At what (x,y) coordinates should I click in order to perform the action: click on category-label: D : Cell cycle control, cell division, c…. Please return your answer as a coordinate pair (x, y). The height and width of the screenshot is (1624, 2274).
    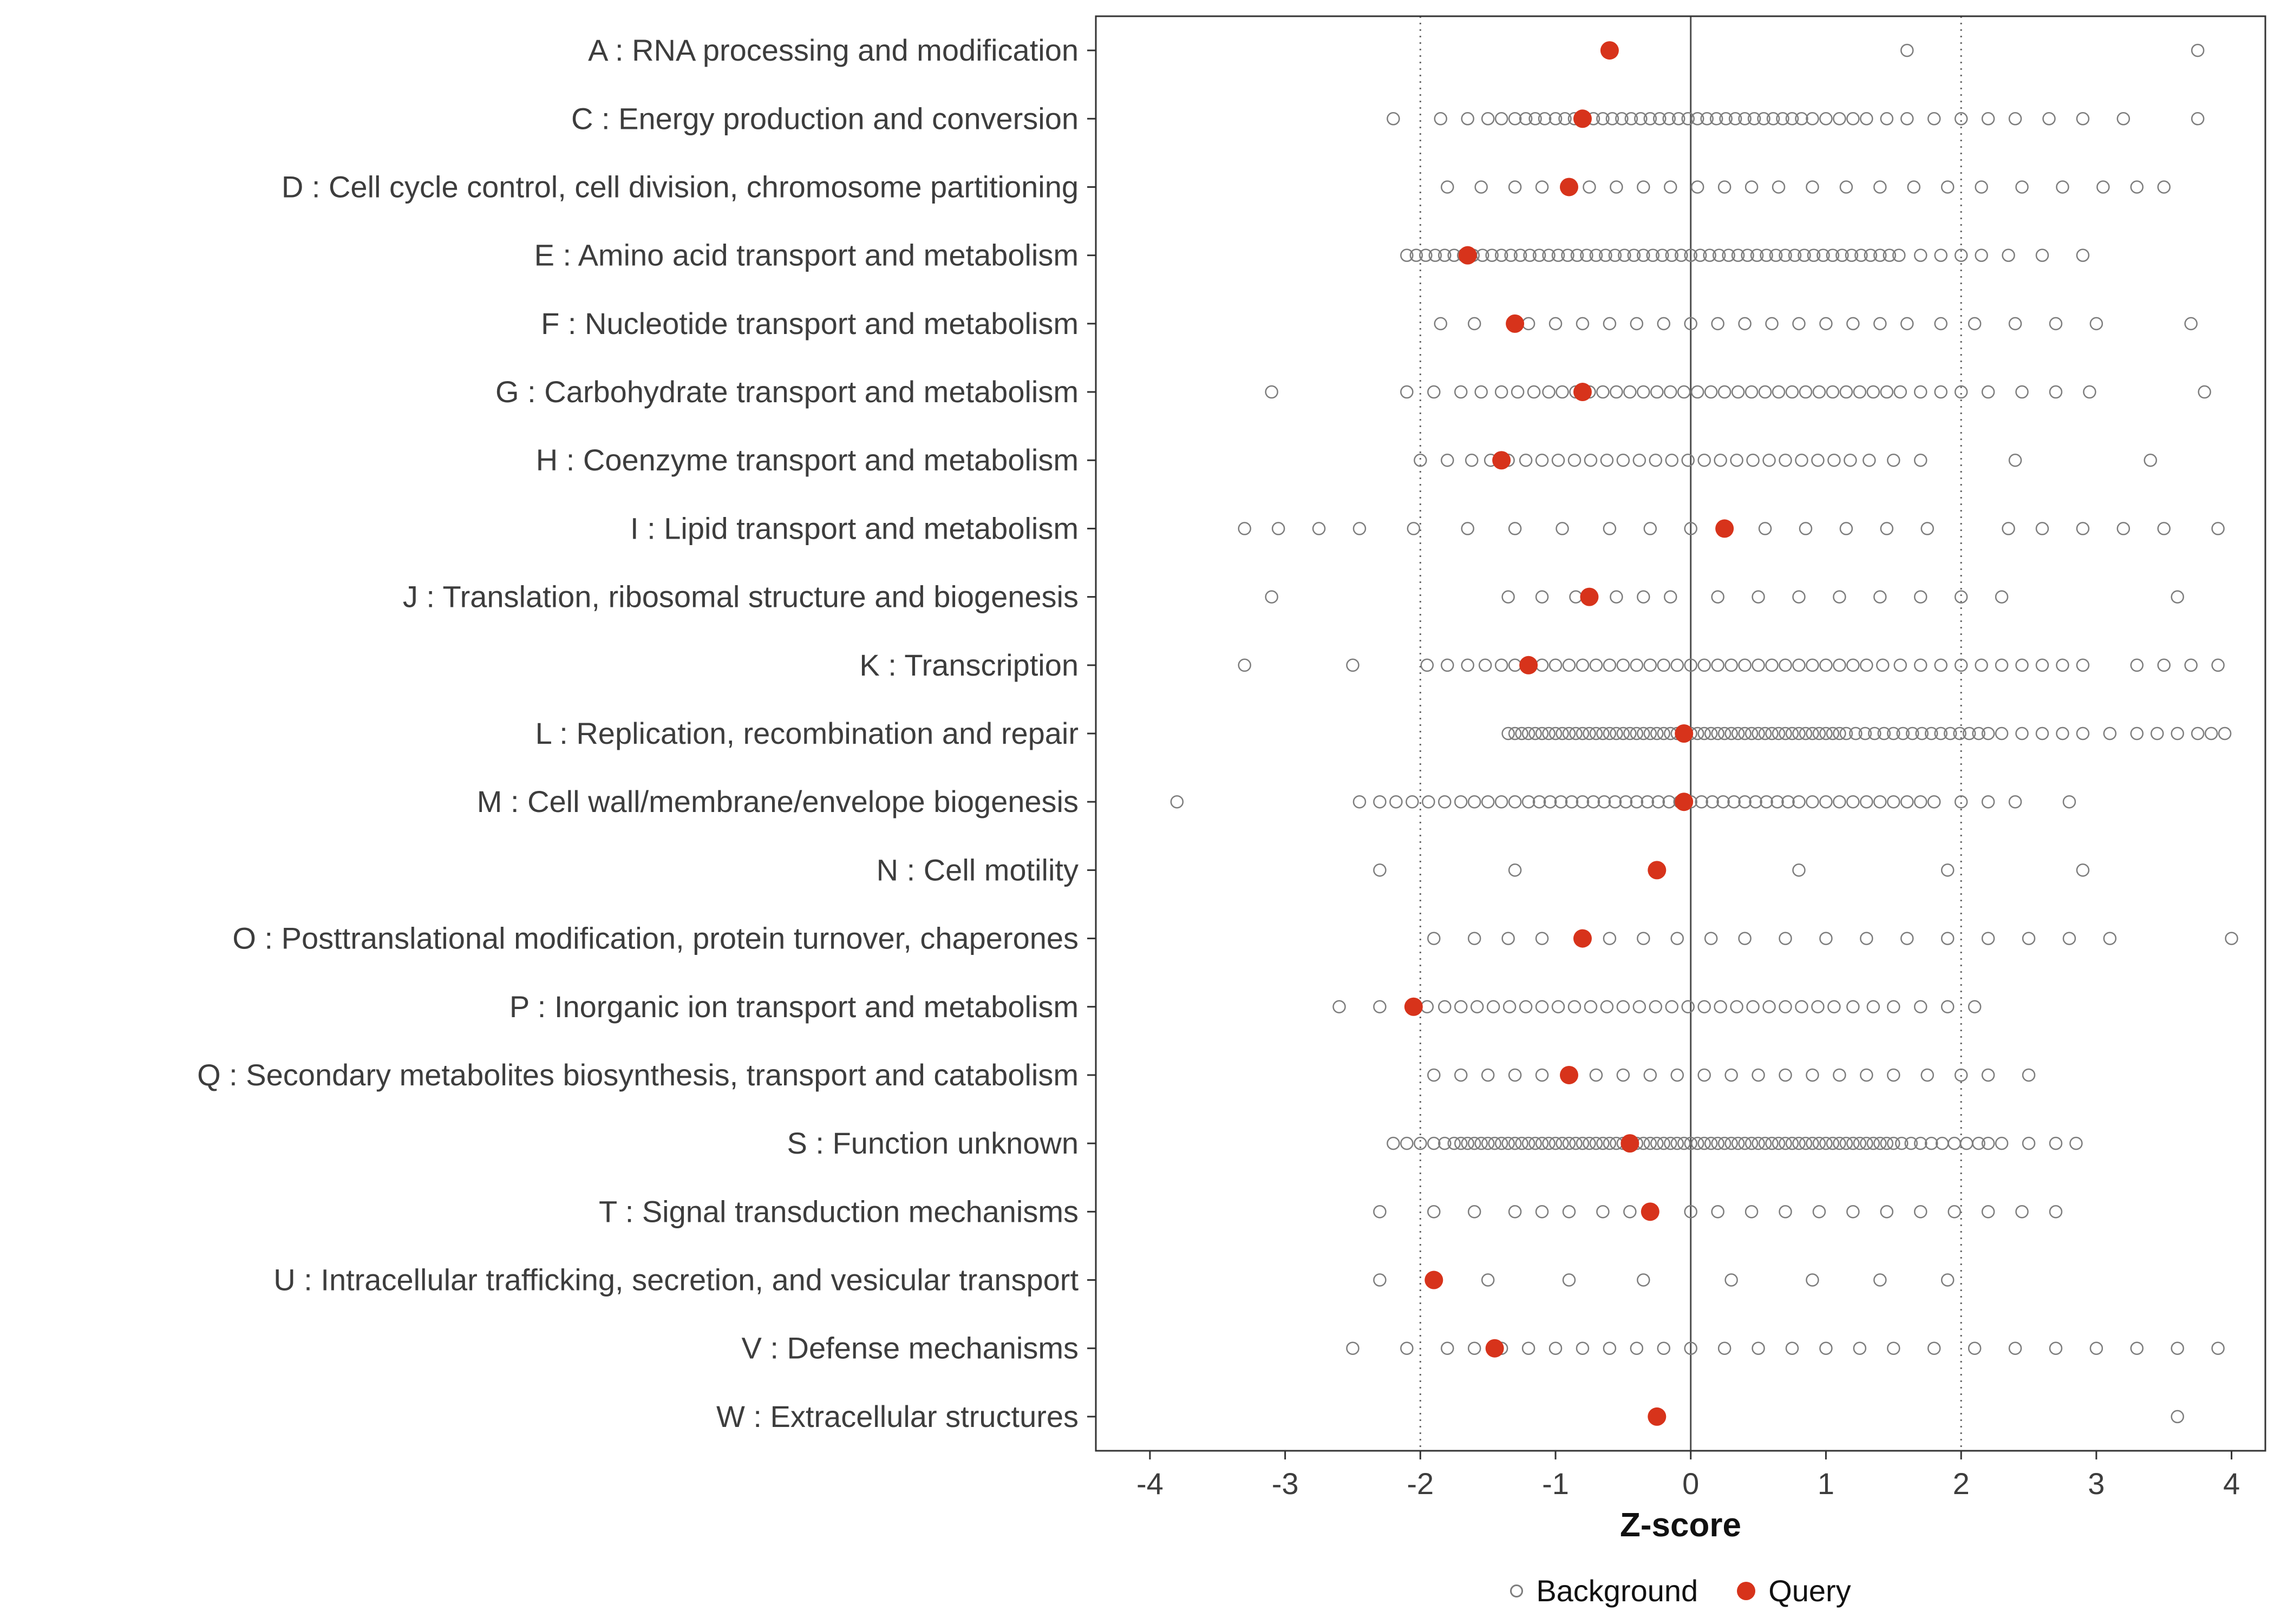
    Looking at the image, I should click on (681, 187).